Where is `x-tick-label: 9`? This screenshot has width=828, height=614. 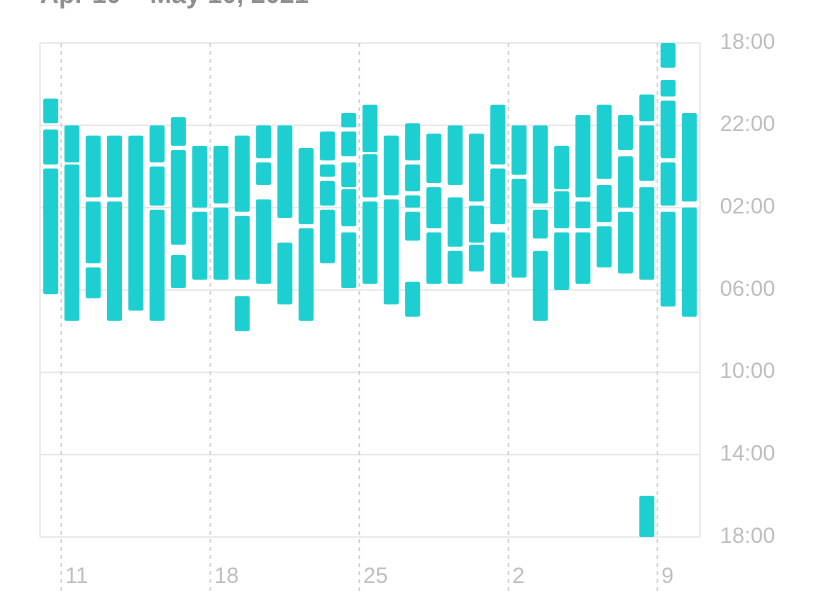 x-tick-label: 9 is located at coordinates (667, 575).